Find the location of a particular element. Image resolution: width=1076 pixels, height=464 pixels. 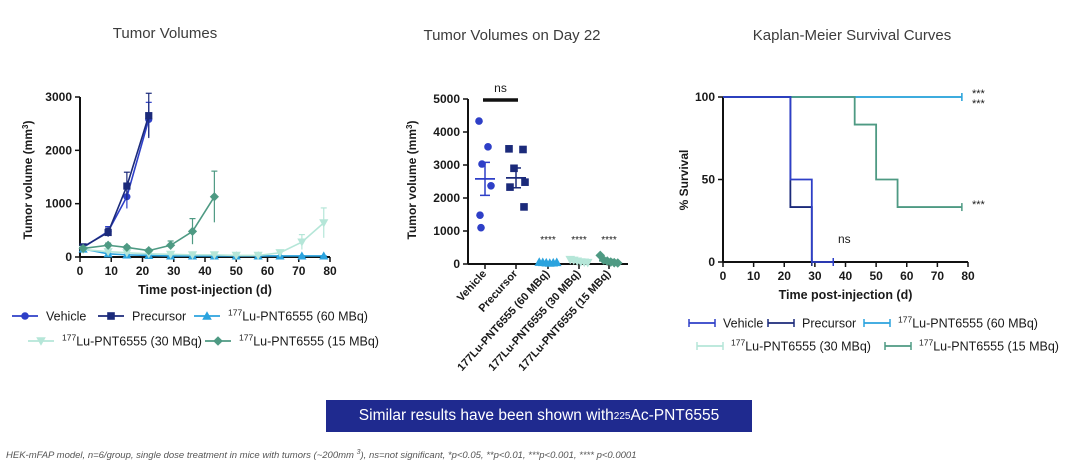

banner-text: Similar results have been shown with is located at coordinates (486, 415).